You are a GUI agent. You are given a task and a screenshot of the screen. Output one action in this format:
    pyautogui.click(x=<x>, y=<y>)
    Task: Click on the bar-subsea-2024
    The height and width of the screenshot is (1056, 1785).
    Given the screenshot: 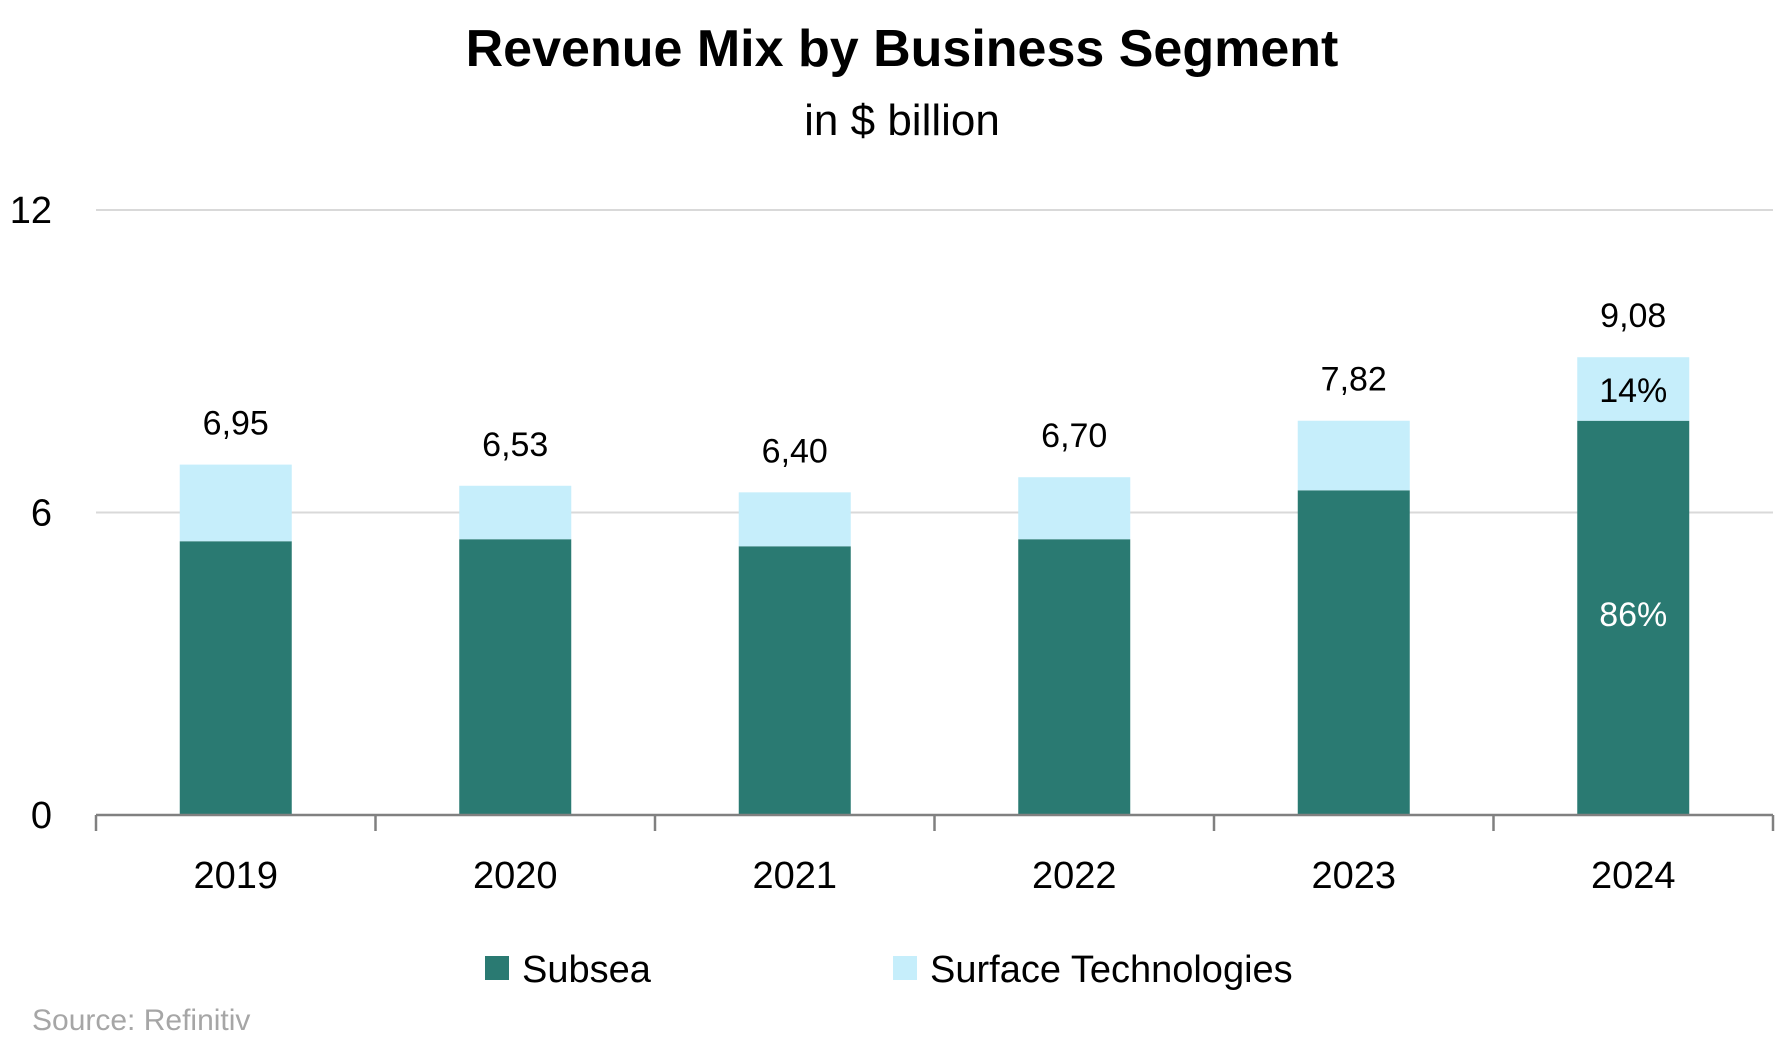 What is the action you would take?
    pyautogui.click(x=1633, y=617)
    